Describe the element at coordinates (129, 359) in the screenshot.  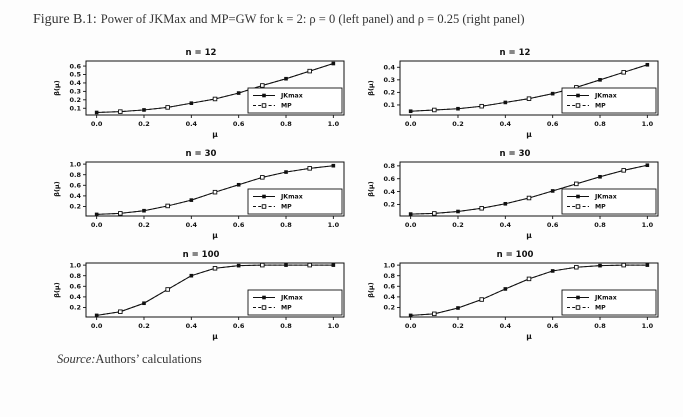
I see `source-note: Source:Authors’ calculations` at that location.